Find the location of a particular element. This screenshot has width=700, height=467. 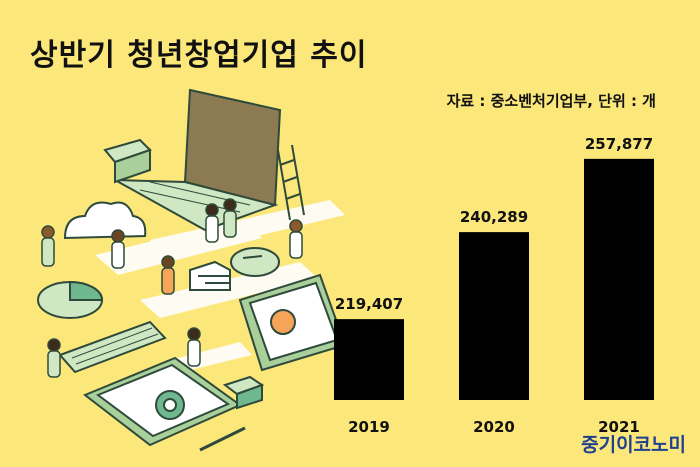

ladder-icon is located at coordinates (291, 182).